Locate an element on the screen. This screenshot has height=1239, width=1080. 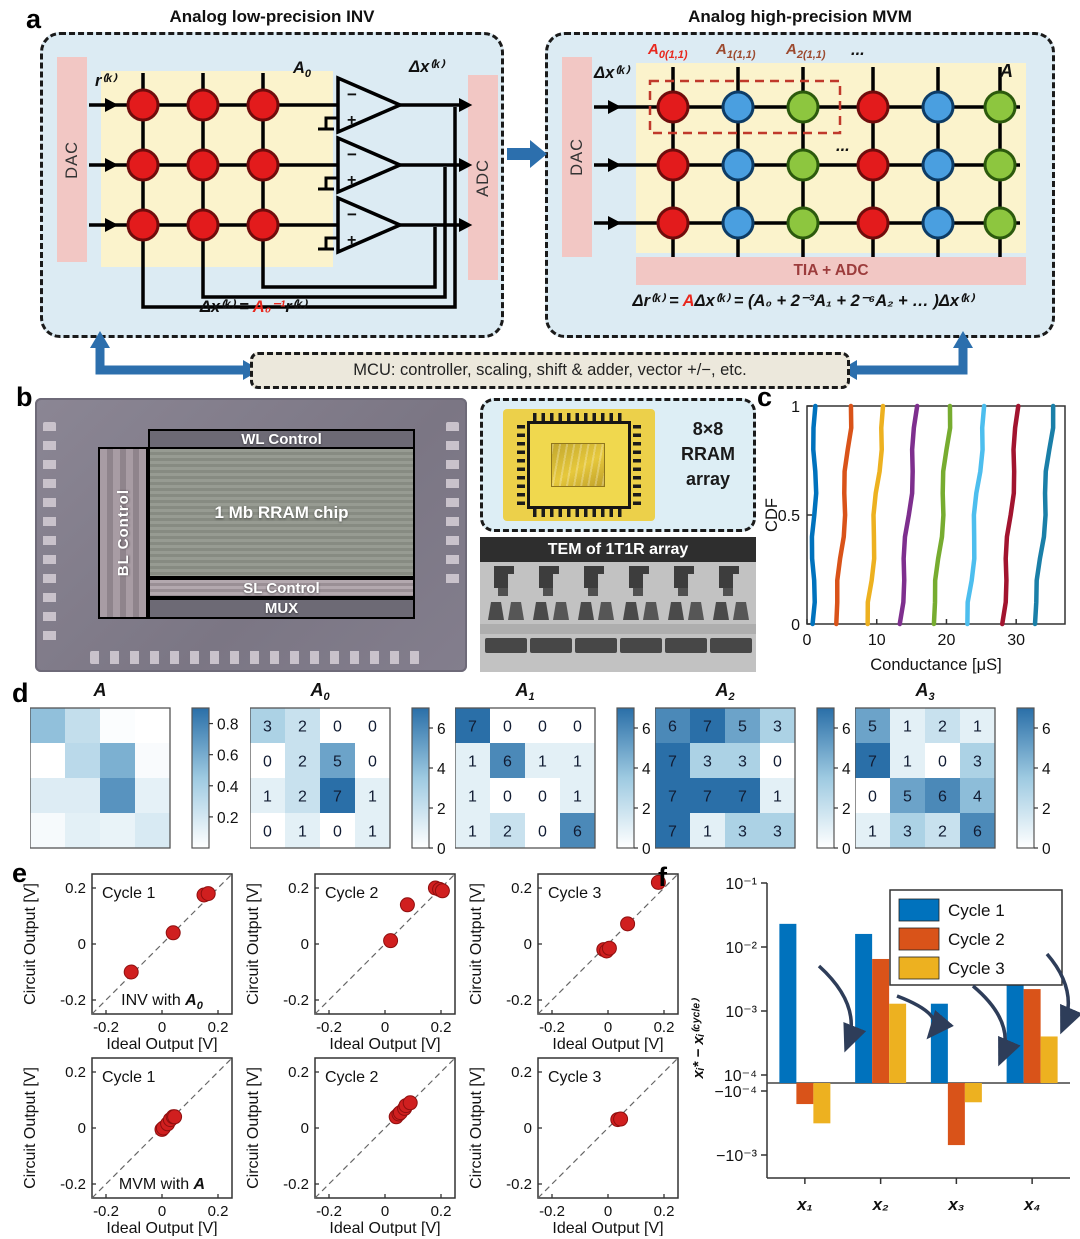
svg-text: Cycle 3 is located at coordinates (976, 968).